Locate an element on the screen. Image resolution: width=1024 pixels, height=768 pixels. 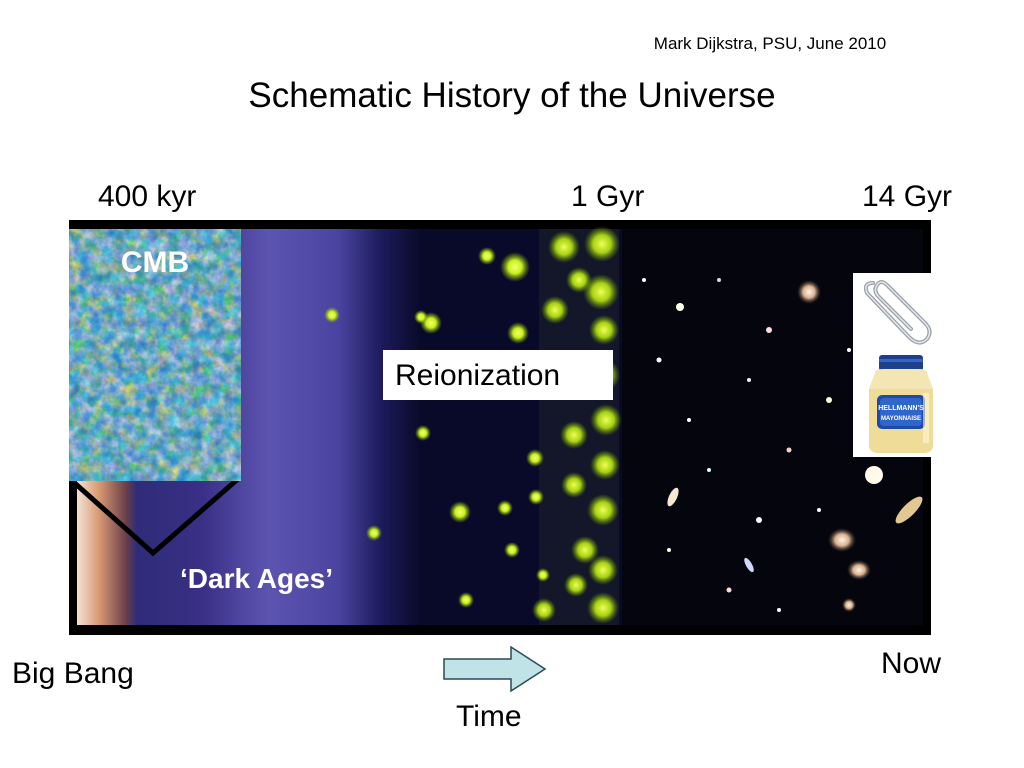
author-line: Mark Dijkstra, PSU, June 2010 is located at coordinates (770, 43).